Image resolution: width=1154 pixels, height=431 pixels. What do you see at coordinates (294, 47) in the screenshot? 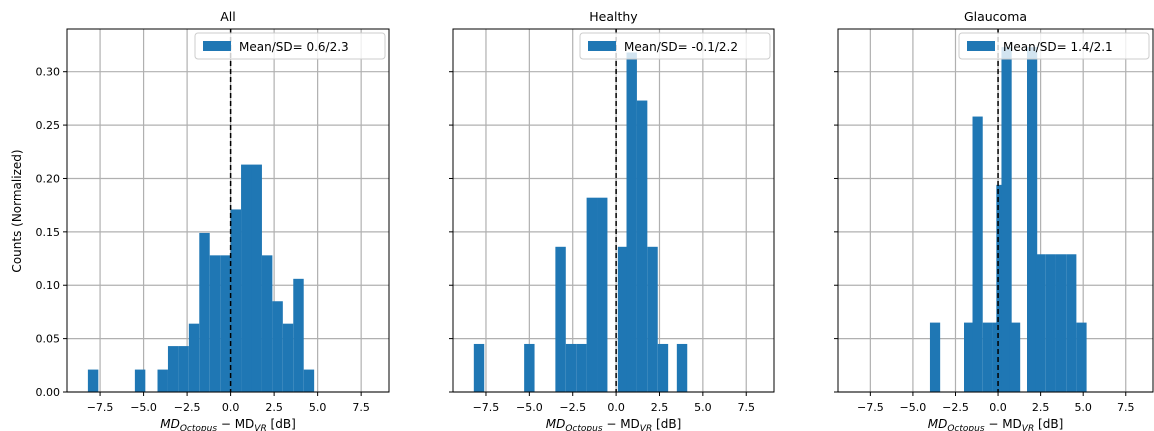
I see `legend-label: Mean/SD= 0.6/2.3` at bounding box center [294, 47].